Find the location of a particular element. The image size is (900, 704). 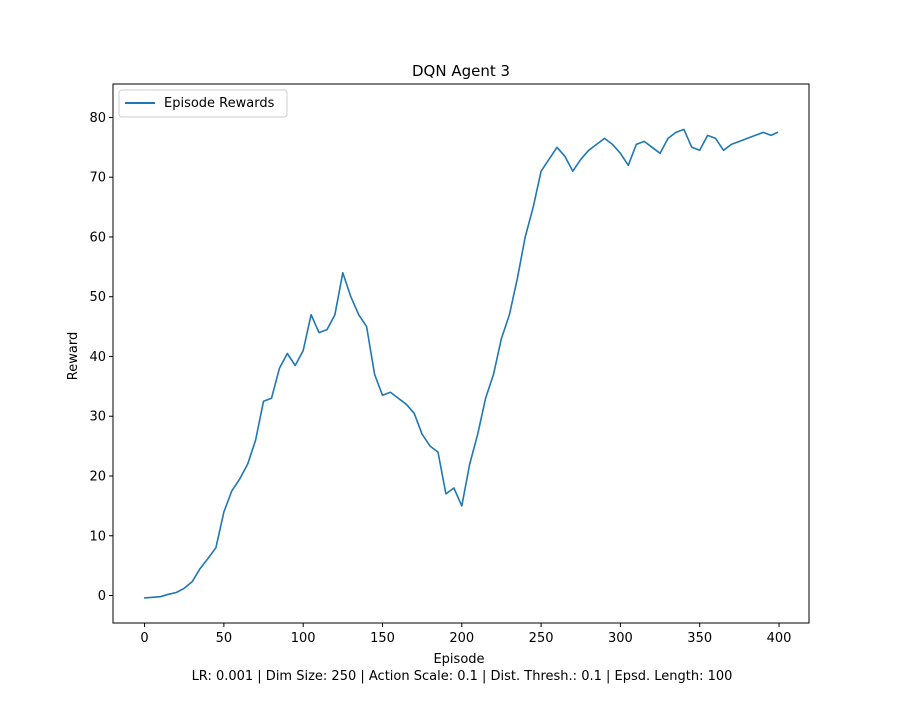

x-axis: 0 50 100 150 200 250 300 350 400 is located at coordinates (465, 634).